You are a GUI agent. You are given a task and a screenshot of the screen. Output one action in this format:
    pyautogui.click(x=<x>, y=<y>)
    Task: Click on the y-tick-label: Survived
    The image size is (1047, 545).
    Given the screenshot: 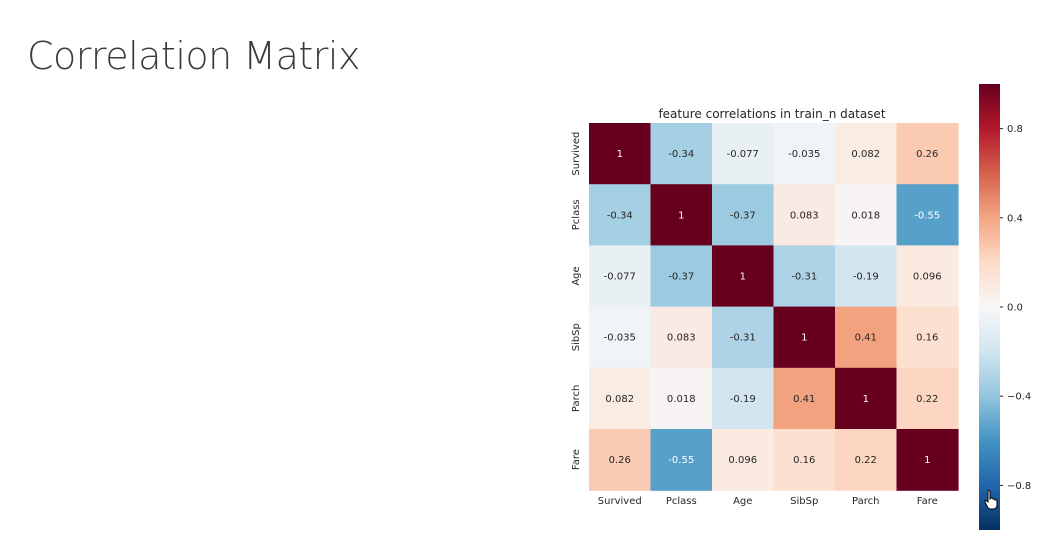 What is the action you would take?
    pyautogui.click(x=576, y=154)
    